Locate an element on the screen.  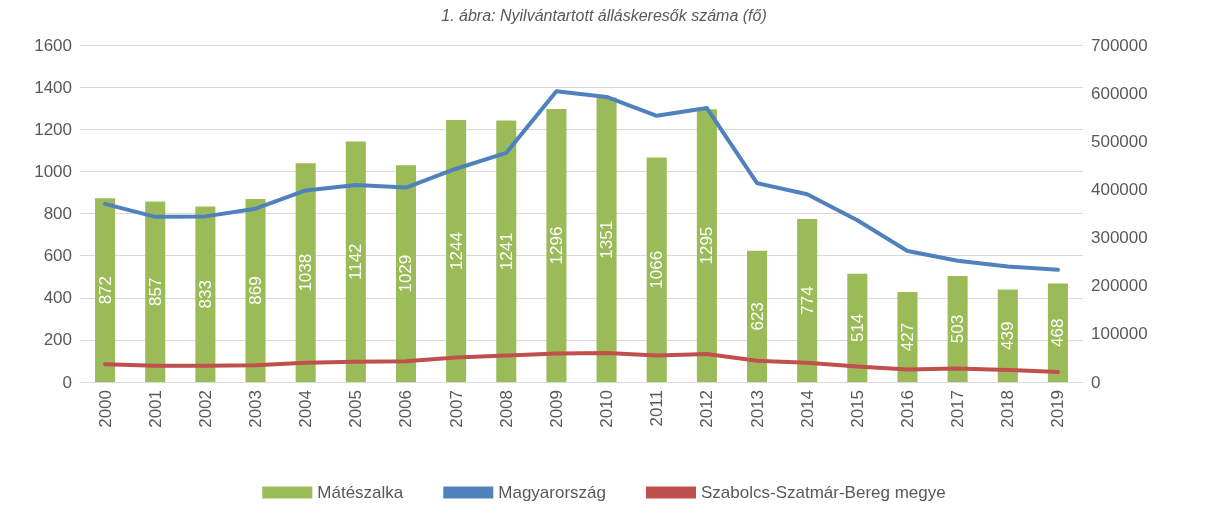
x-tick-label: 2000 is located at coordinates (105, 409).